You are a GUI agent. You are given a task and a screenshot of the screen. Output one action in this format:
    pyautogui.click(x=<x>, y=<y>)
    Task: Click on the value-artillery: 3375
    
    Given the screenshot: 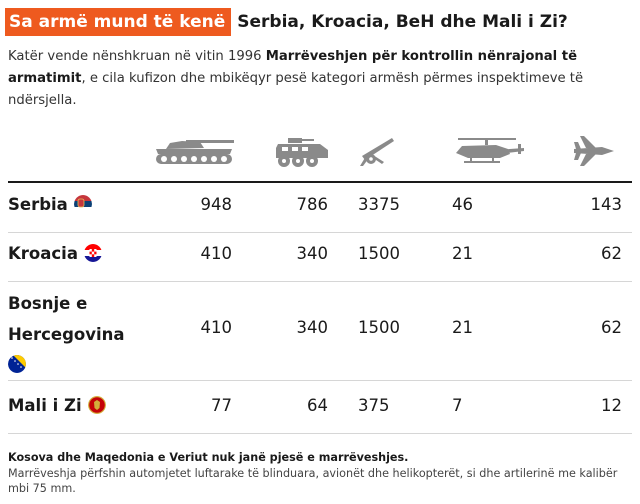 What is the action you would take?
    pyautogui.click(x=379, y=204)
    